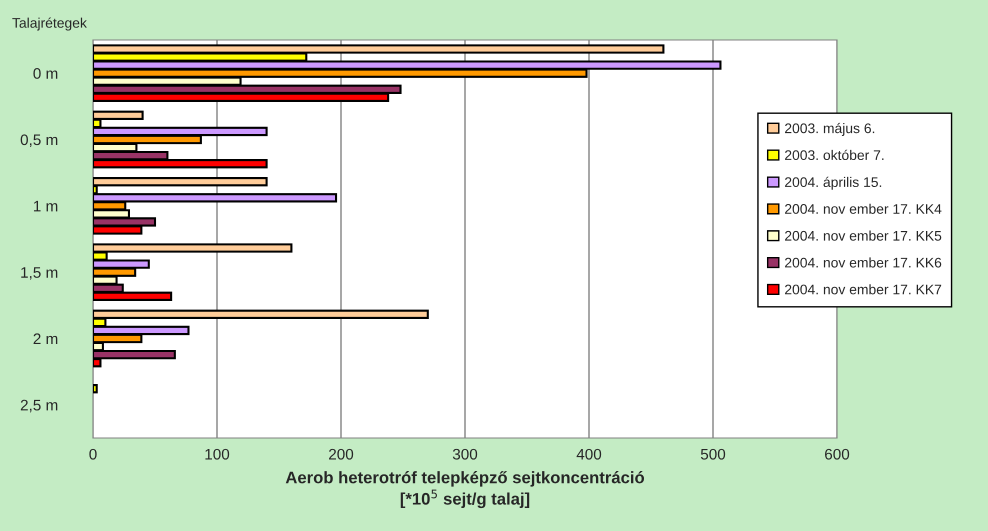  I want to click on legend-label: 2004. nov ember 17. KK7, so click(863, 289).